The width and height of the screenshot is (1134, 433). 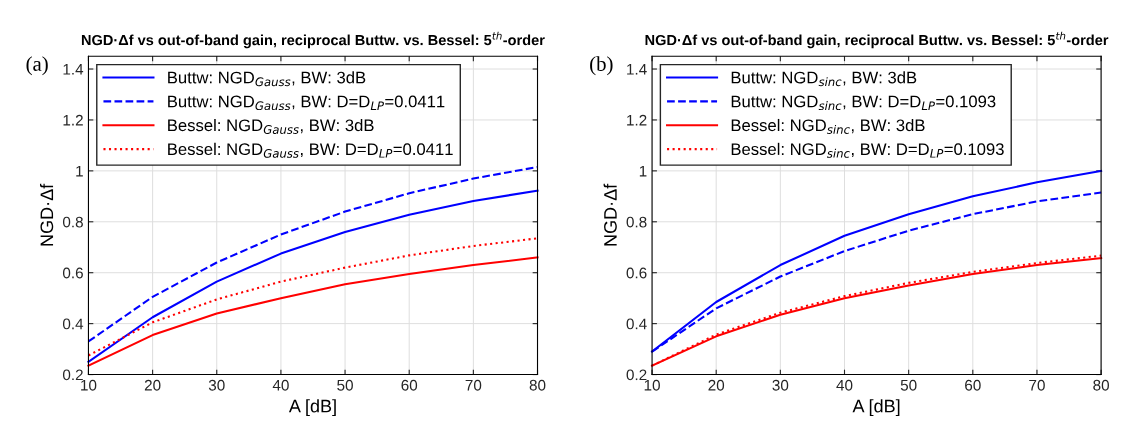 What do you see at coordinates (828, 126) in the screenshot?
I see `legend-label: Bessel: NGD$_{sinc}$, BW: 3dB` at bounding box center [828, 126].